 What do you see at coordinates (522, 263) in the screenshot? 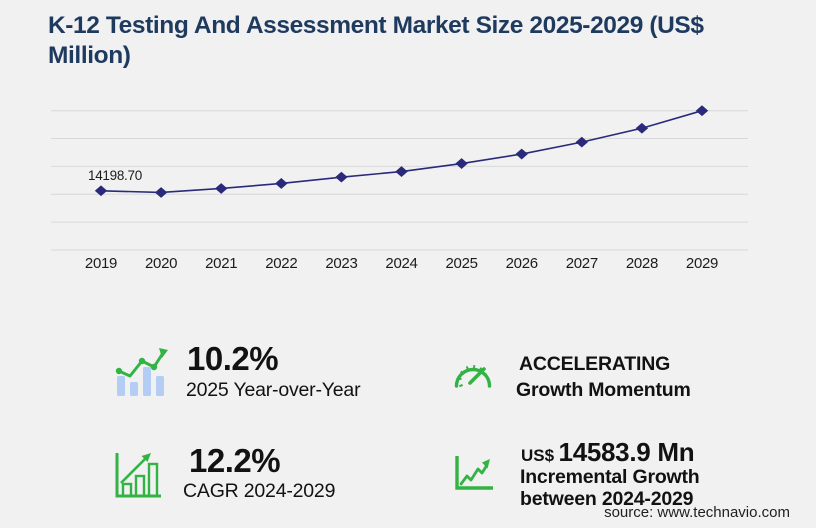
I see `x-tick-label: 2026` at bounding box center [522, 263].